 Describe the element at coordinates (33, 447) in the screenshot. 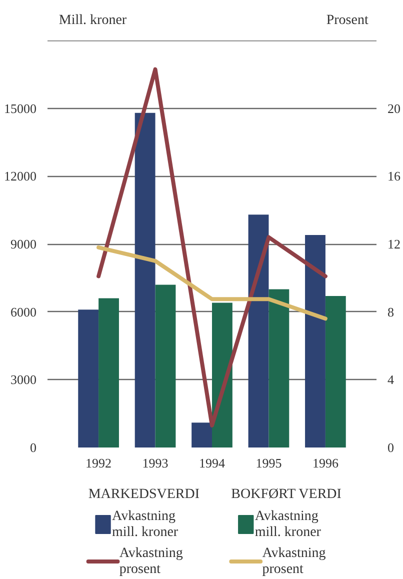

I see `y-tick-label: 0` at that location.